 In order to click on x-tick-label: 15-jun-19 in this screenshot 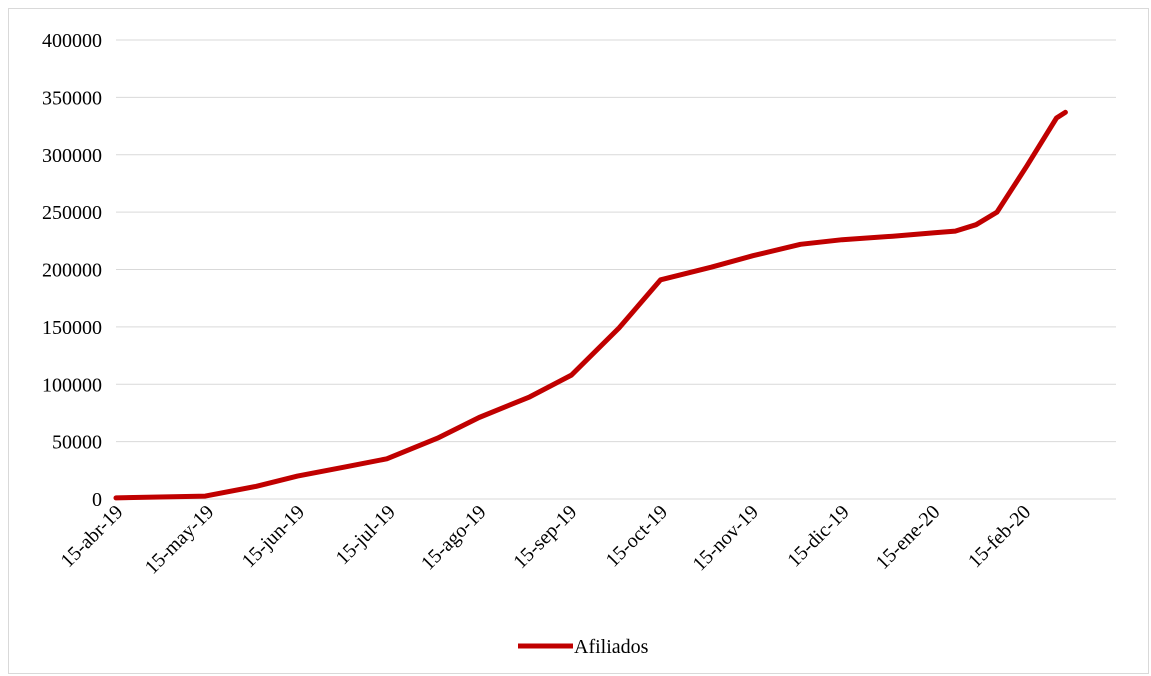, I will do `click(273, 536)`.